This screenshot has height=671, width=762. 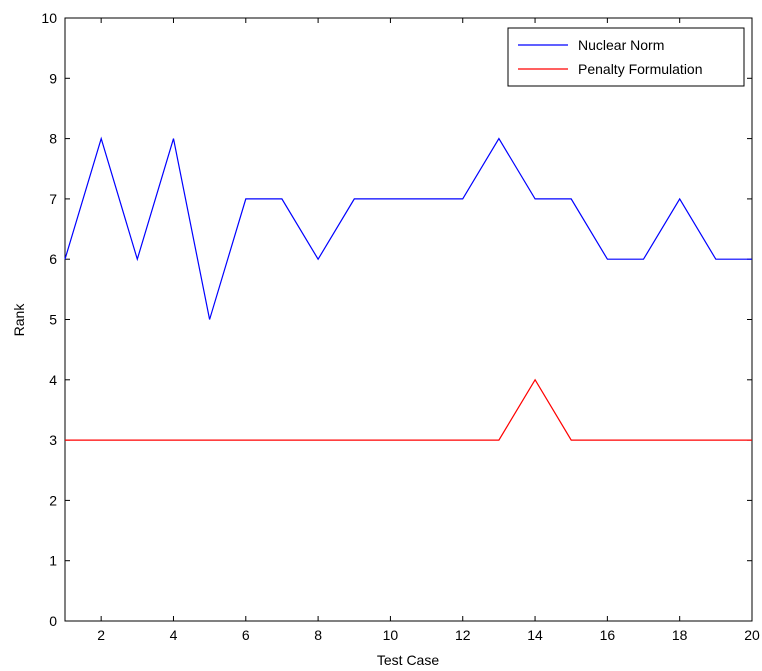 I want to click on x-tick-label: 14, so click(x=535, y=635).